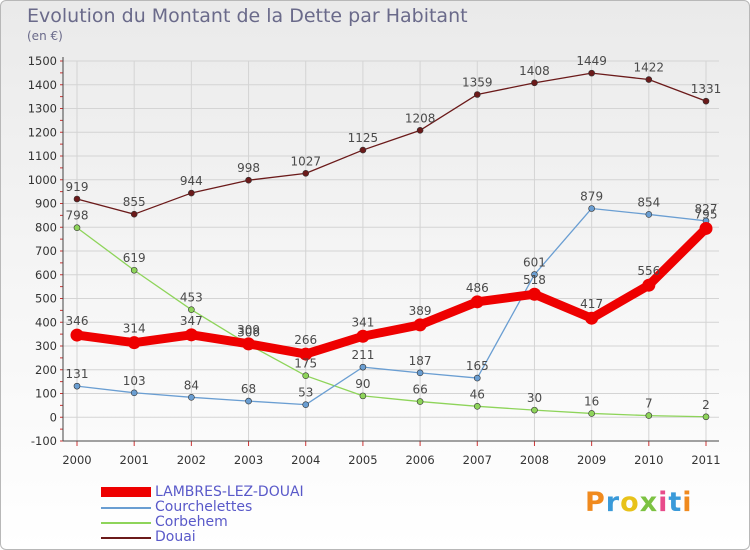 The height and width of the screenshot is (550, 750). Describe the element at coordinates (362, 355) in the screenshot. I see `data-label: 211` at that location.